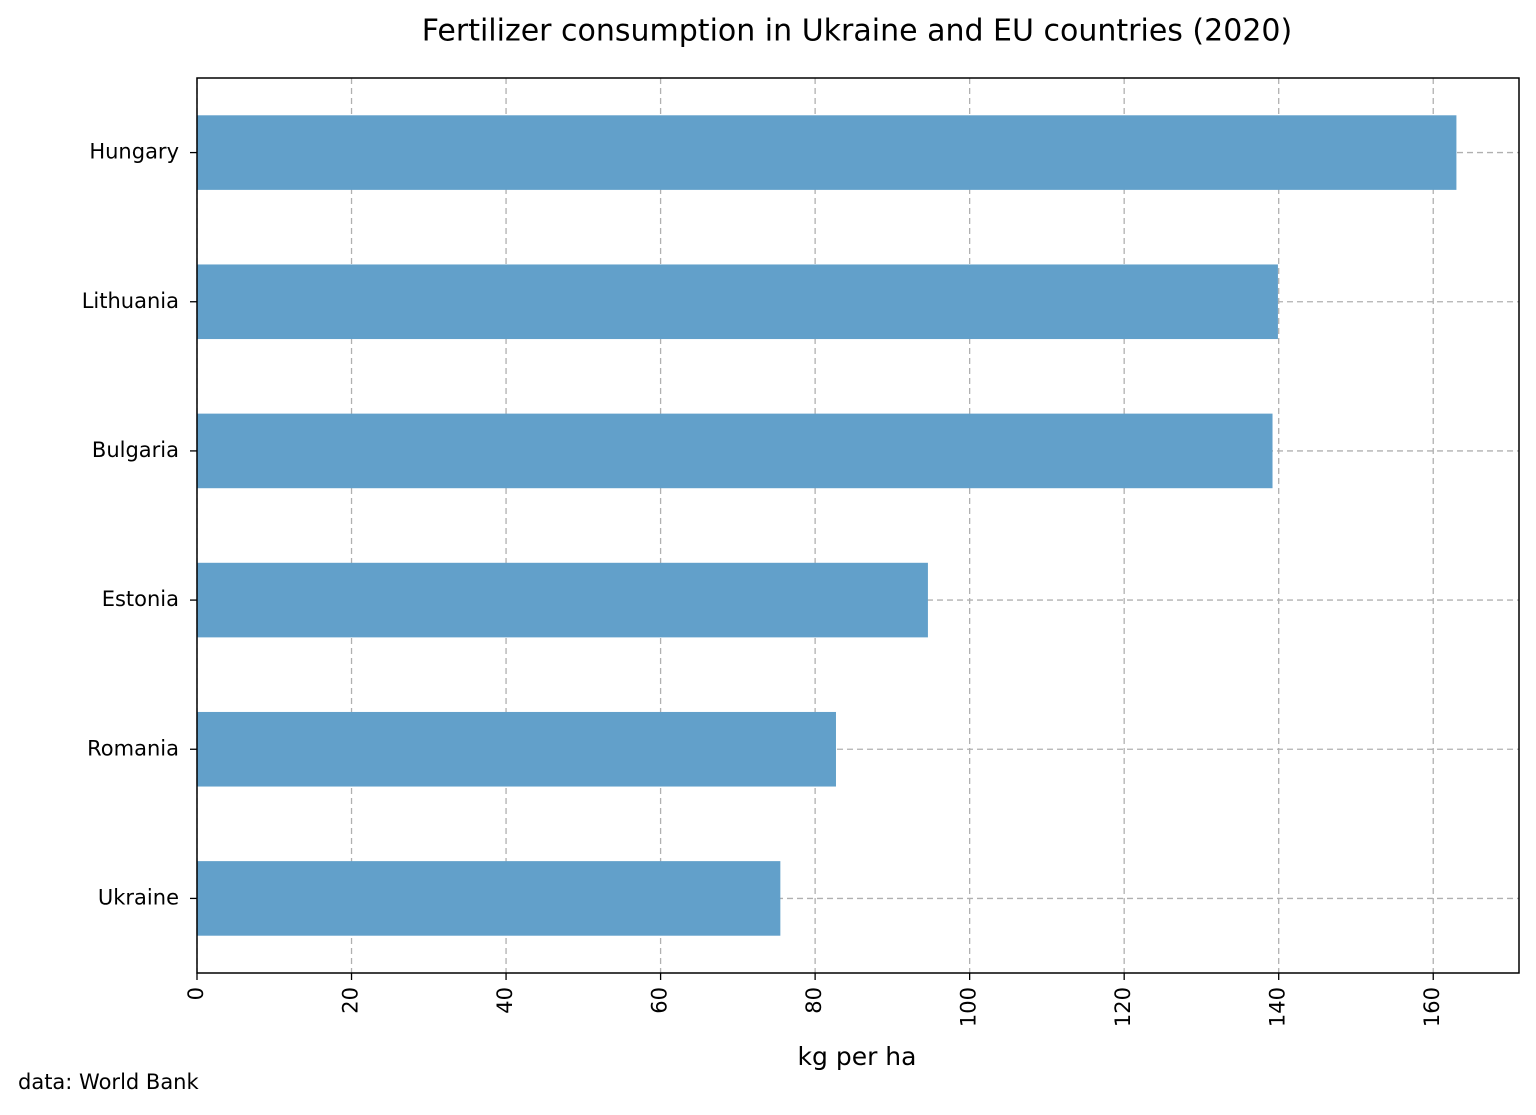 The width and height of the screenshot is (1536, 1115). Describe the element at coordinates (969, 1007) in the screenshot. I see `x-tick-label: 100` at that location.